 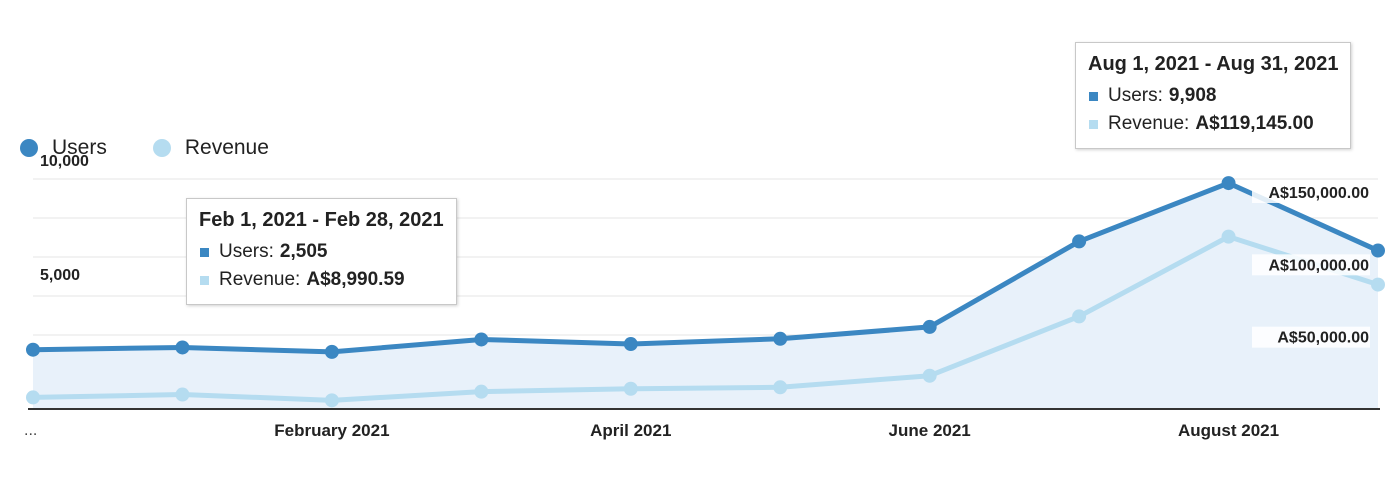 I want to click on tooltip-revenue-row: Revenue: A$119,145.00, so click(x=1213, y=124).